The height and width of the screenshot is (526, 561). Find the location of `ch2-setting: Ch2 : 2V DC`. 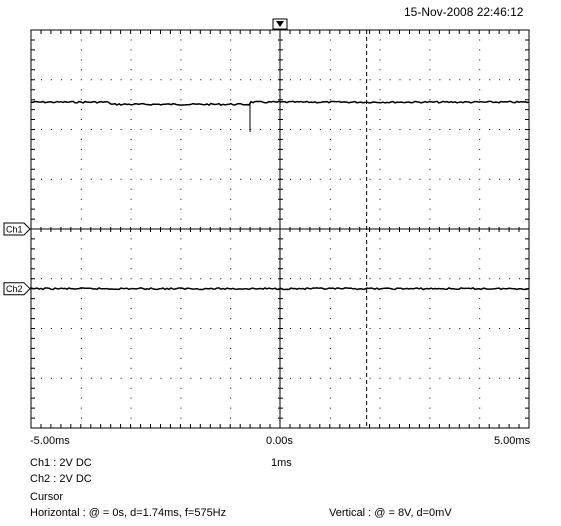

ch2-setting: Ch2 : 2V DC is located at coordinates (61, 479).